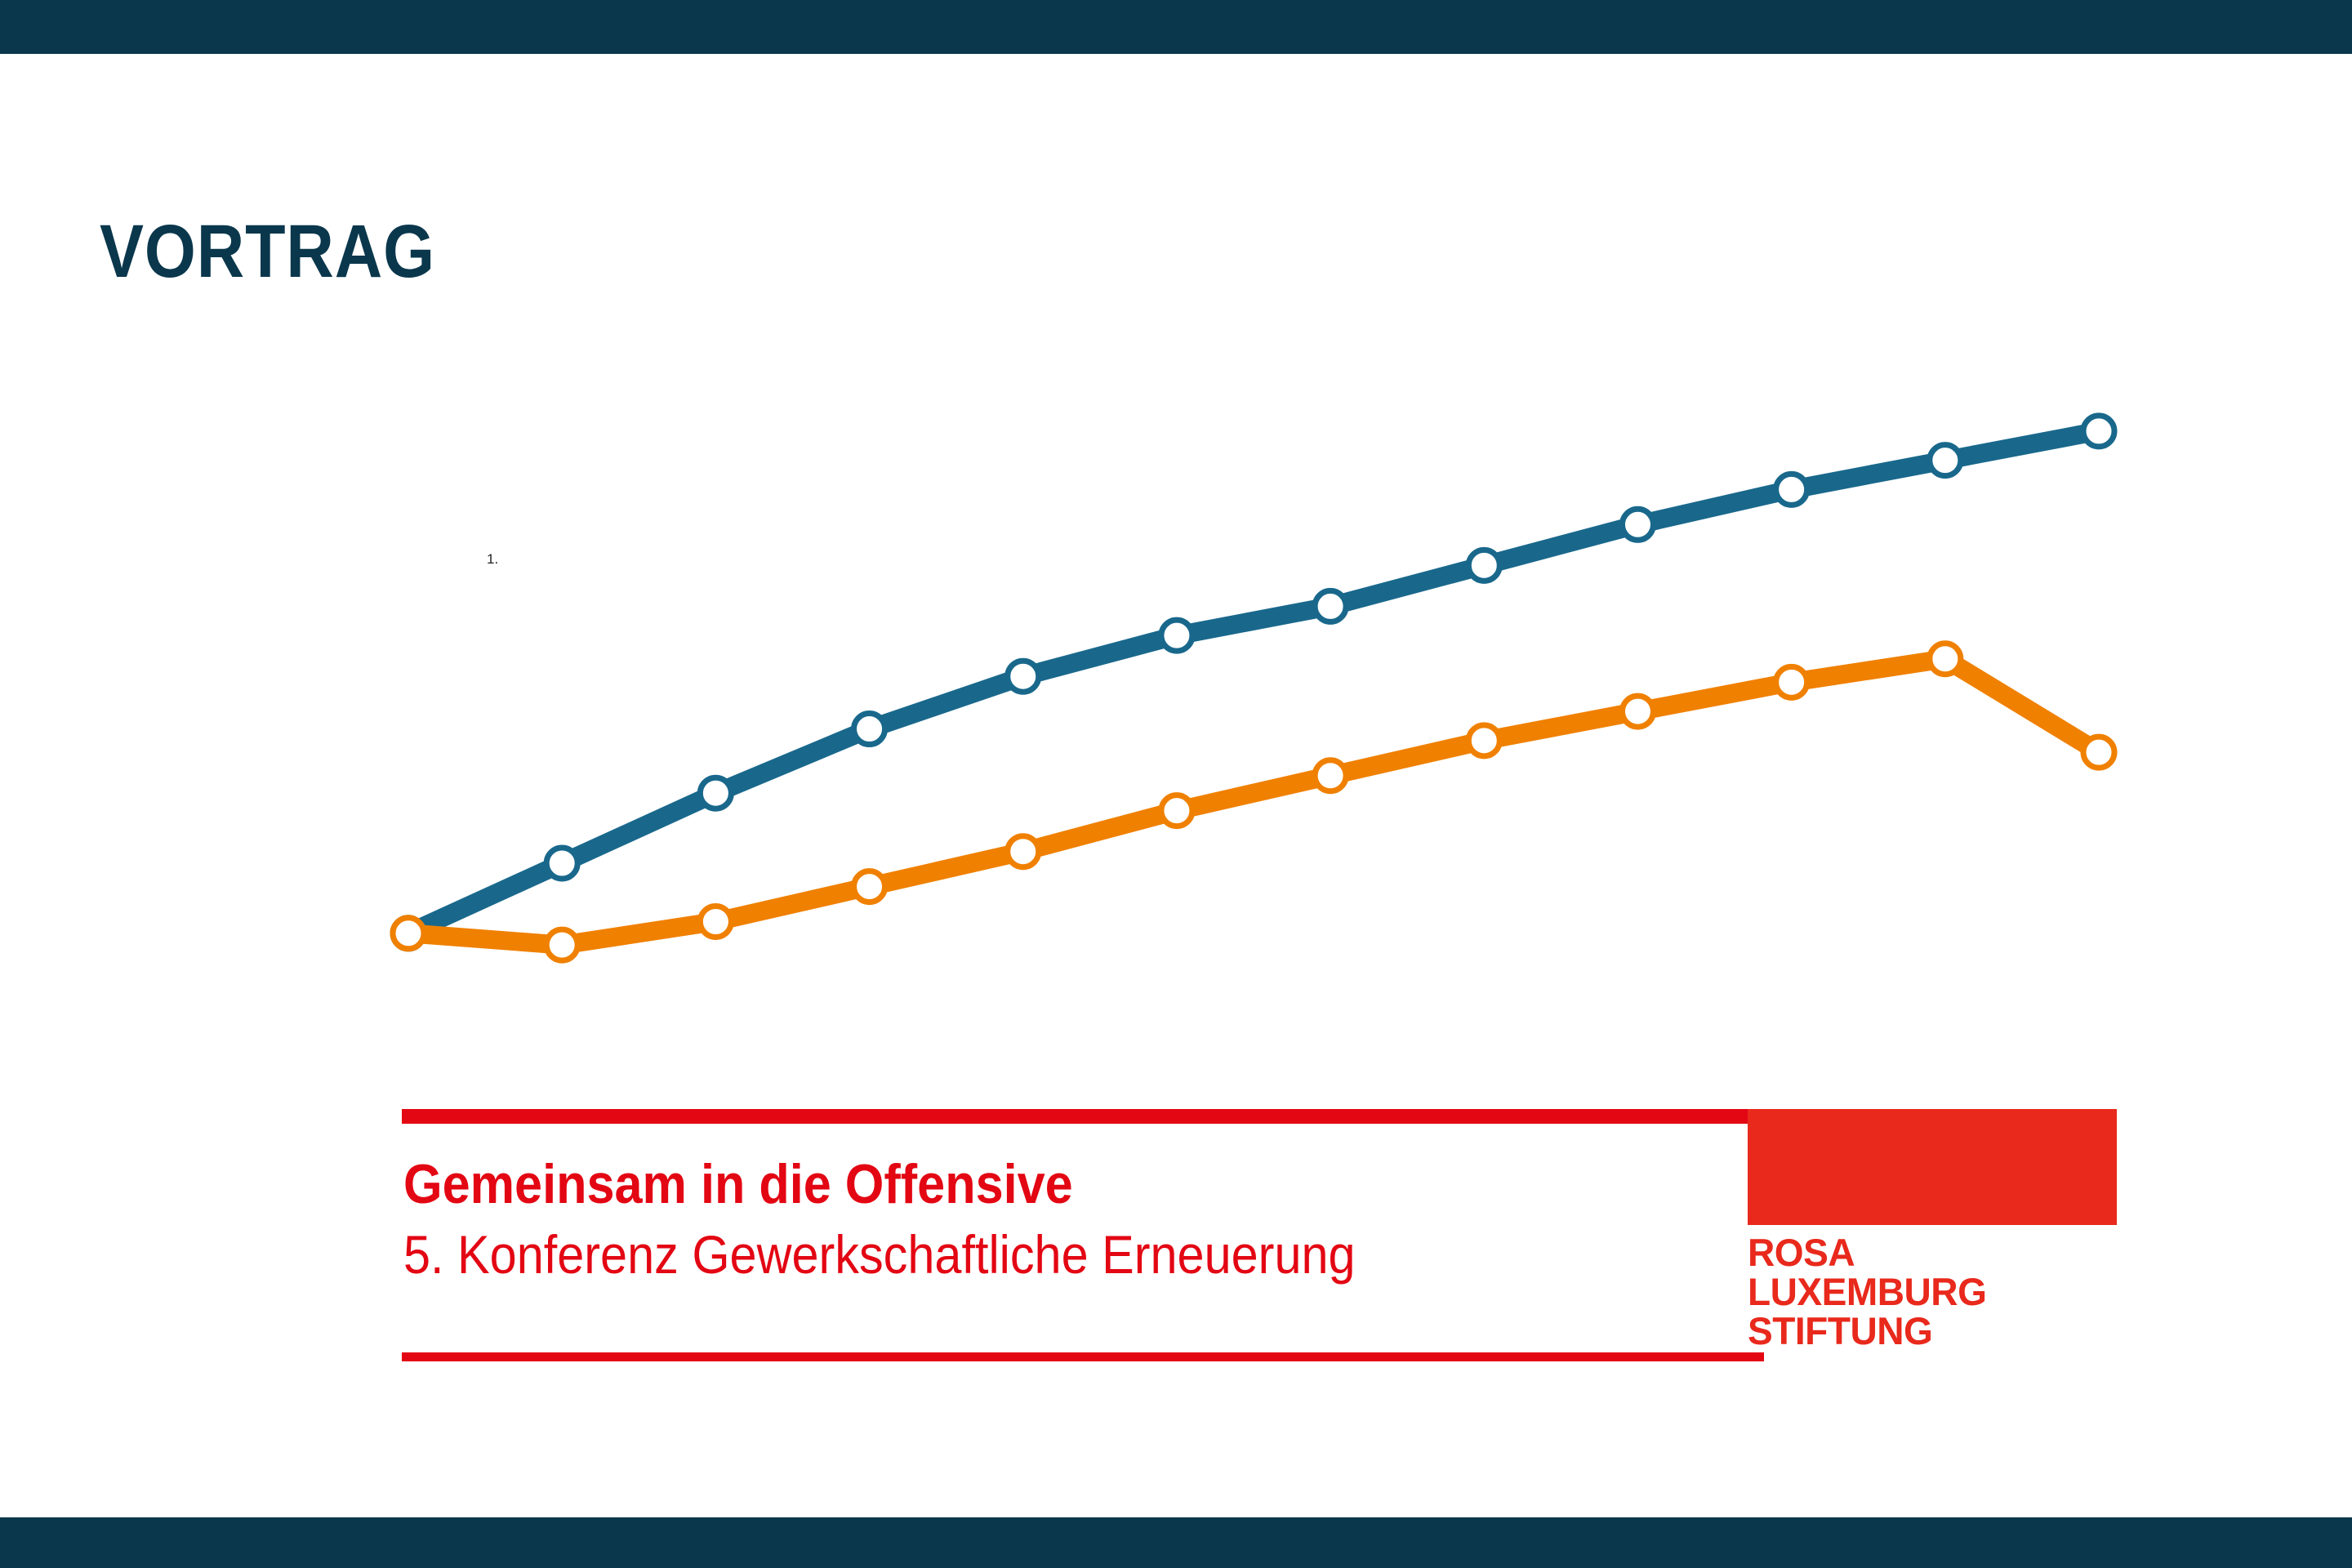 The height and width of the screenshot is (1568, 2352). Describe the element at coordinates (1176, 1542) in the screenshot. I see `bottom-accent-bar` at that location.